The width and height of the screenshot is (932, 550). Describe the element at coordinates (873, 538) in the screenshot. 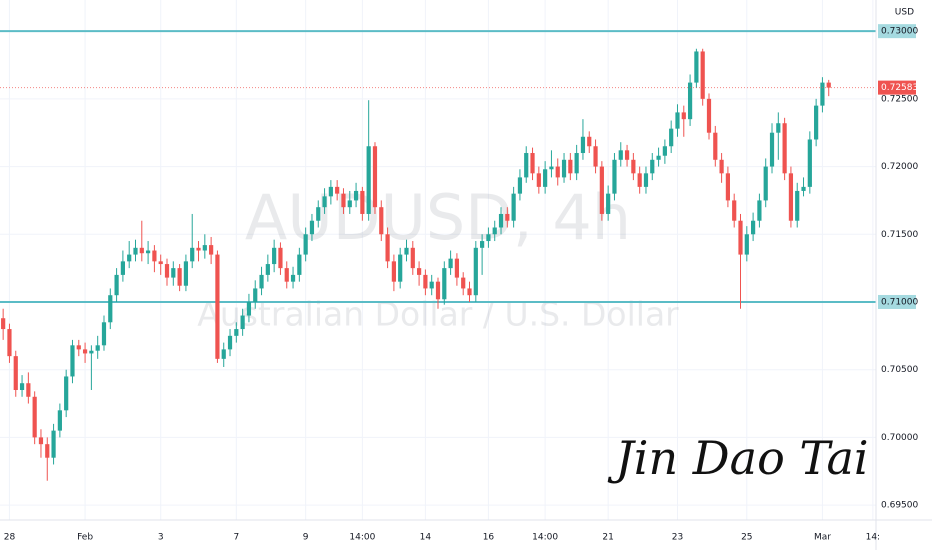

I see `x-tick-label: 14:` at that location.